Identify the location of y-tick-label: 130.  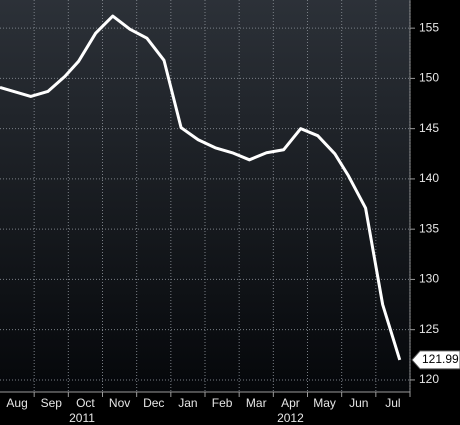
(429, 279).